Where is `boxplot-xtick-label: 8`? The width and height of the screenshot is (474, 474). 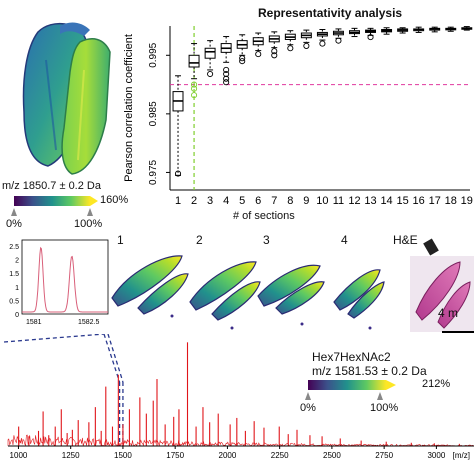
boxplot-xtick-label: 8 is located at coordinates (290, 201).